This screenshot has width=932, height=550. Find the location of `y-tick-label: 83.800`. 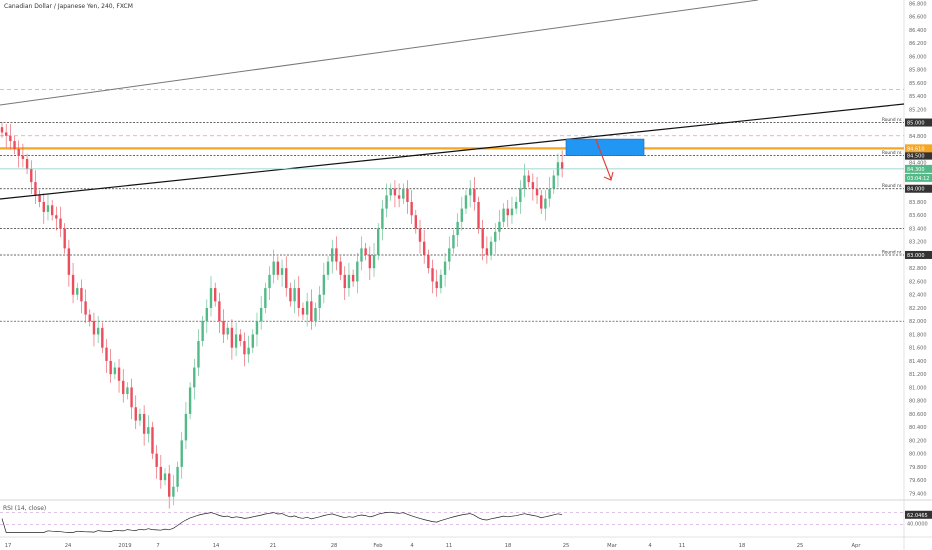

y-tick-label: 83.800 is located at coordinates (918, 203).